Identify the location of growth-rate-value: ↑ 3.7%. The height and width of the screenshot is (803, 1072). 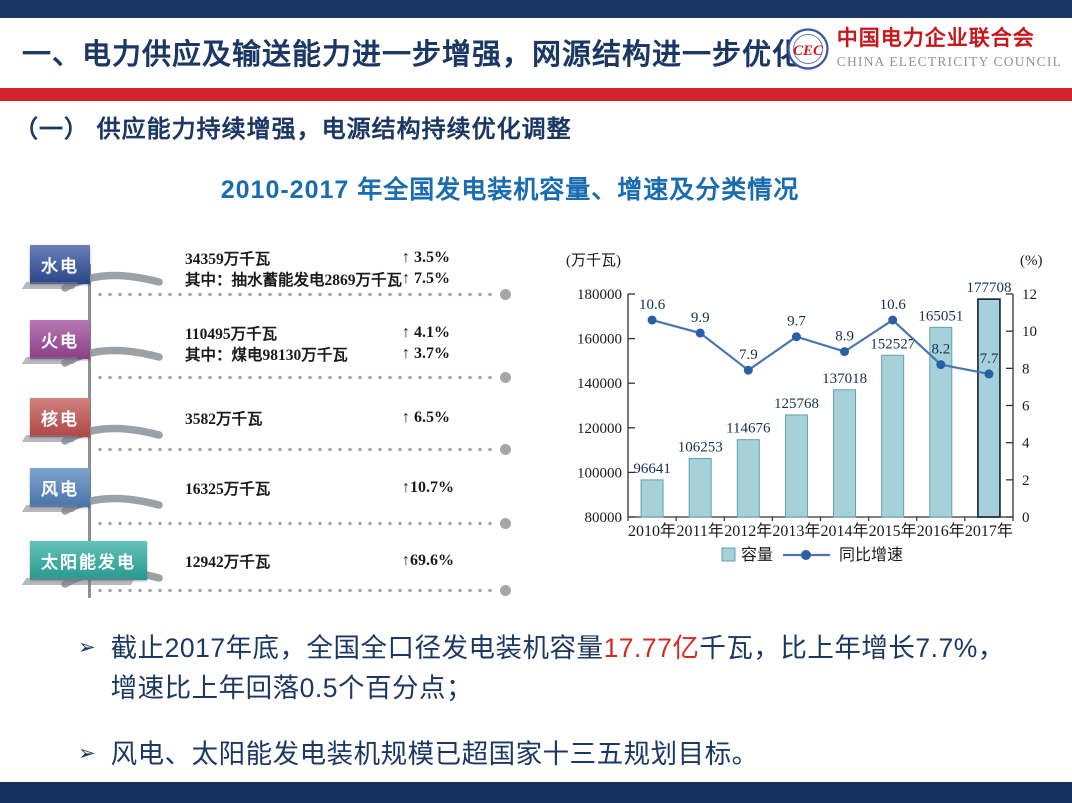
(426, 353).